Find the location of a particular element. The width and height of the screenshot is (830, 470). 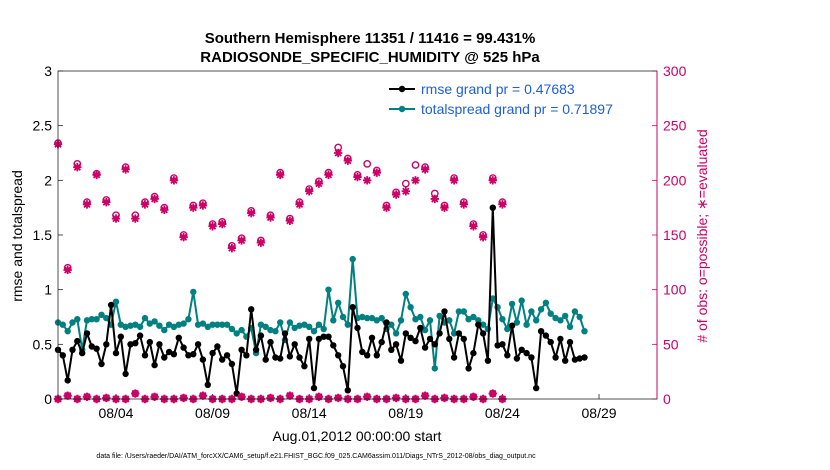

legend-rmse-label: rmse grand pr = 0.47683 is located at coordinates (498, 89).